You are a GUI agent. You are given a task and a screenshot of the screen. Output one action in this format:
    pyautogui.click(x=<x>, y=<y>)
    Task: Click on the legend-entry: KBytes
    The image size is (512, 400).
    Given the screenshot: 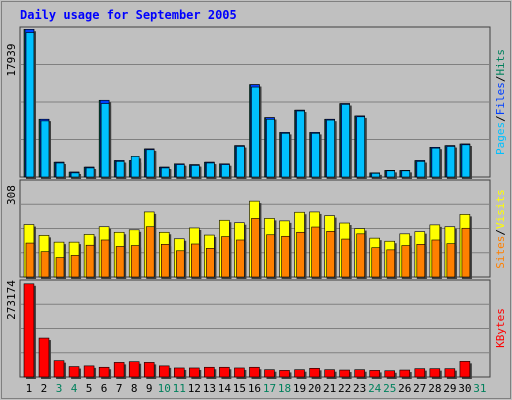 What is the action you would take?
    pyautogui.click(x=500, y=328)
    